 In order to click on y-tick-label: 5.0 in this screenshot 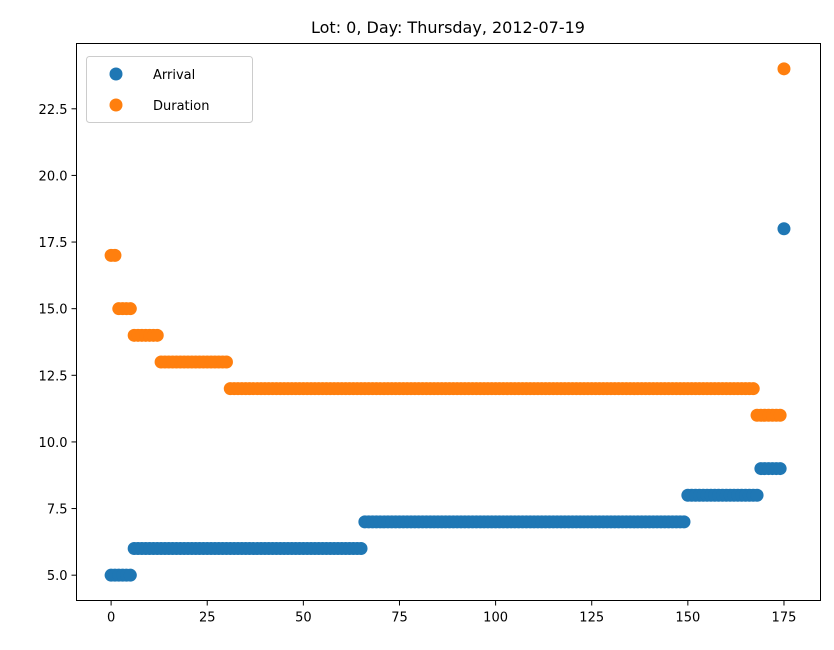, I will do `click(57, 576)`.